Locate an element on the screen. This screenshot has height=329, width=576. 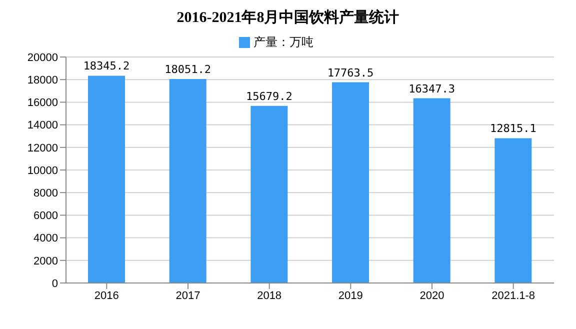
data-label: 18345.2 is located at coordinates (106, 66).